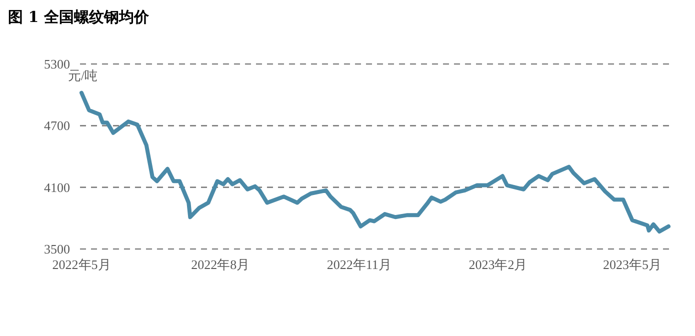 The image size is (695, 336). Describe the element at coordinates (220, 264) in the screenshot. I see `x-tick-label: 2022年8月` at that location.